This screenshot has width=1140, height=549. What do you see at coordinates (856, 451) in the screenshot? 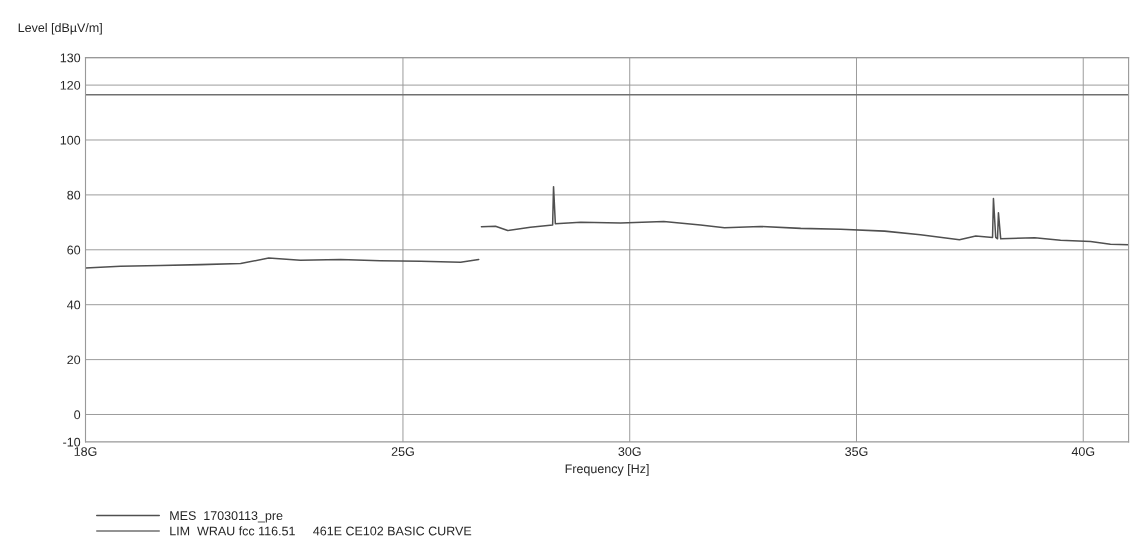
I see `x-tick-label: 35G` at bounding box center [856, 451].